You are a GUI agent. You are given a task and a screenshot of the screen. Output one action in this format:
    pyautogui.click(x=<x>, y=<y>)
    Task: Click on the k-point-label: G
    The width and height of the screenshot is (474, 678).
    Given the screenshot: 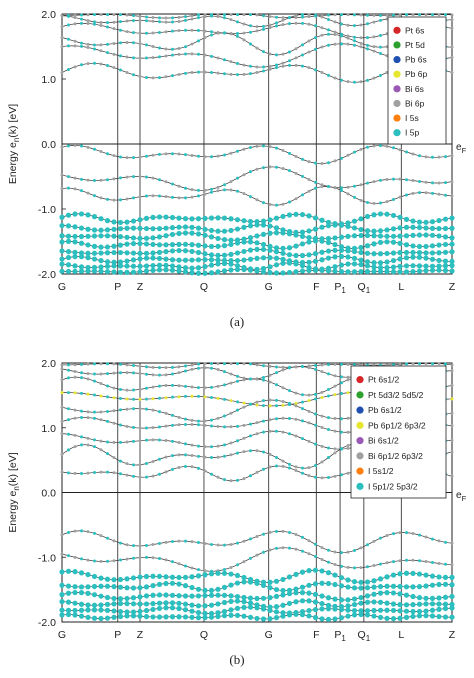 What is the action you would take?
    pyautogui.click(x=62, y=287)
    